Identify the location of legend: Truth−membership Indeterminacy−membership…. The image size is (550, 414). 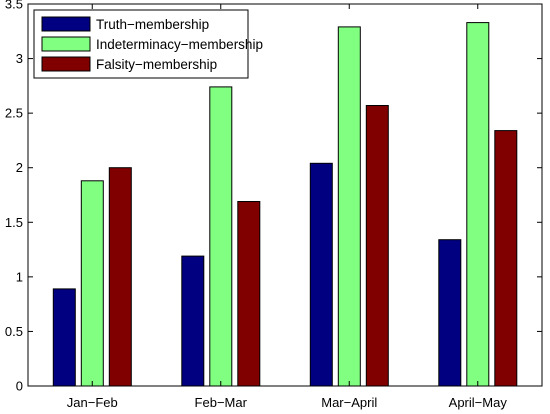
(148, 44).